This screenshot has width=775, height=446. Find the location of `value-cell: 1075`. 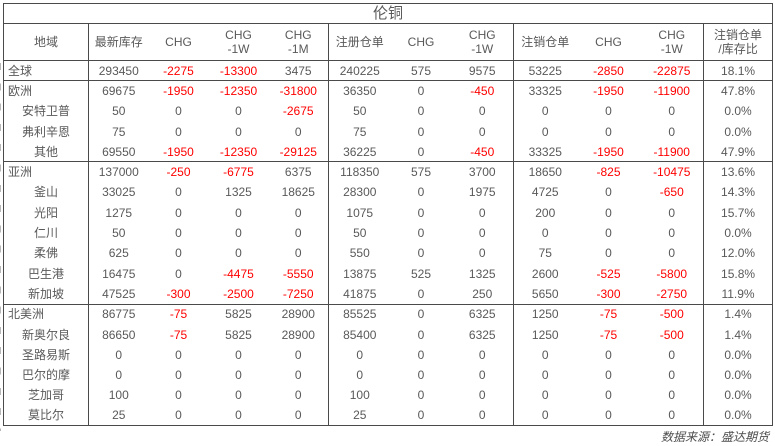

value-cell: 1075 is located at coordinates (360, 212).